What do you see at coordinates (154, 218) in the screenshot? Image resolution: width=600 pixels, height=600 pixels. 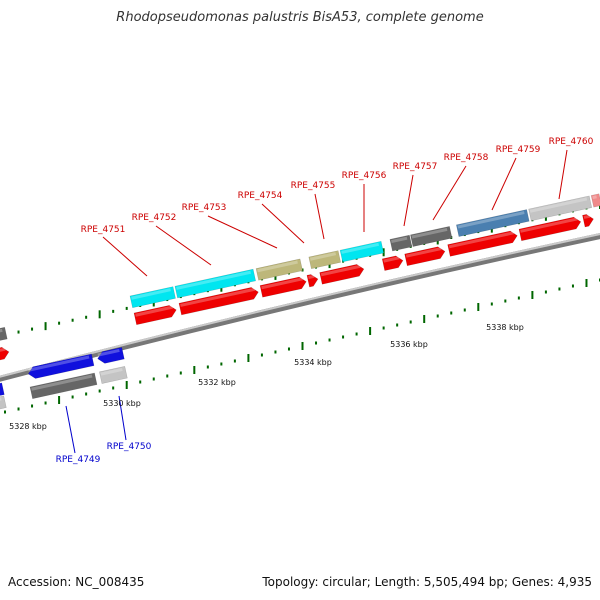 I see `gene-label-rpe-4752: RPE_4752` at bounding box center [154, 218].